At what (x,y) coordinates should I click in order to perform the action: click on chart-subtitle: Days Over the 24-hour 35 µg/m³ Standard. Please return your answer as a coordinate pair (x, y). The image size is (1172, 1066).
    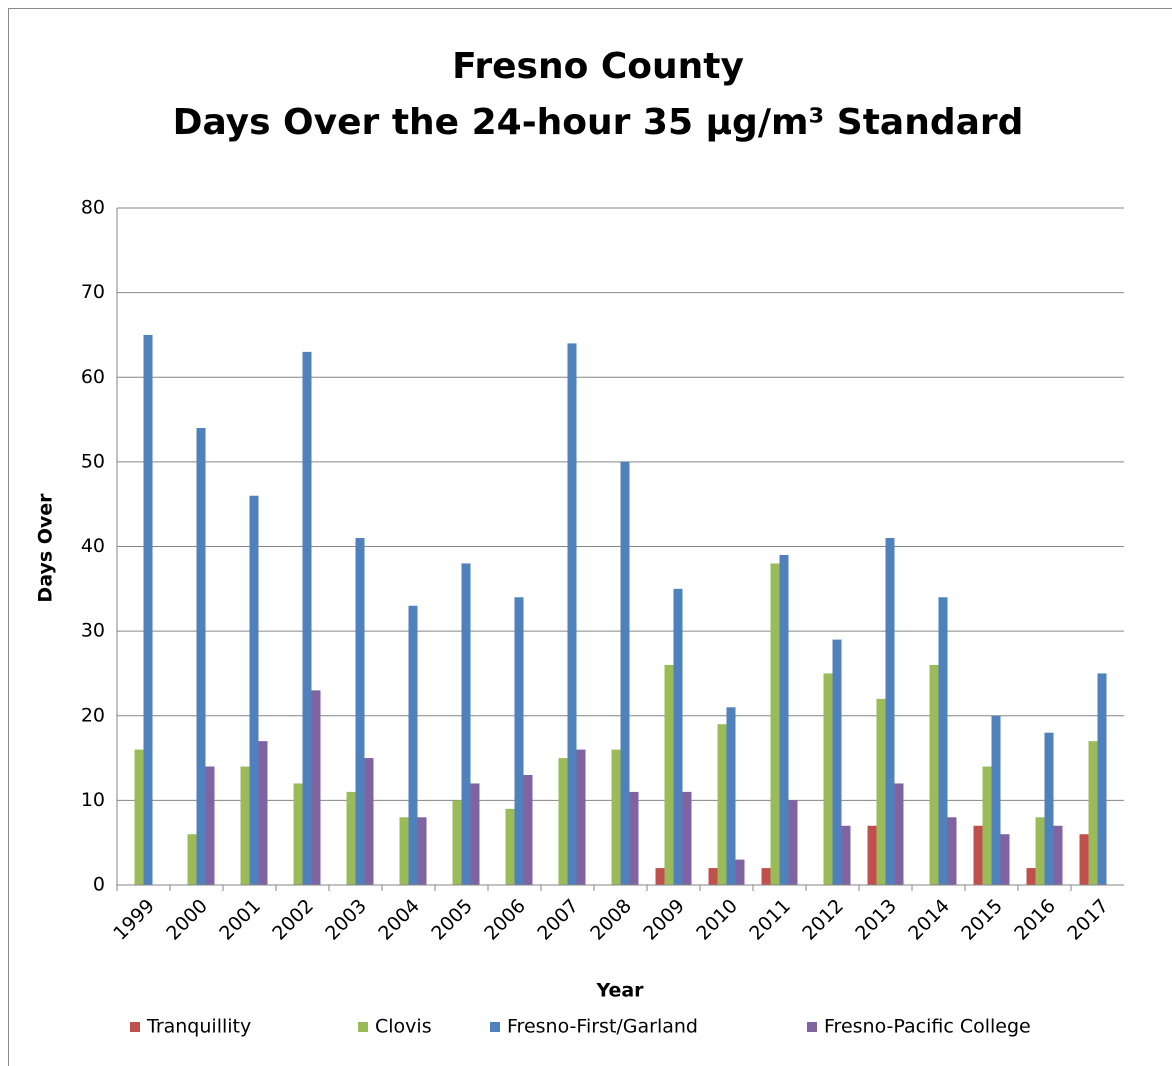
    Looking at the image, I should click on (598, 122).